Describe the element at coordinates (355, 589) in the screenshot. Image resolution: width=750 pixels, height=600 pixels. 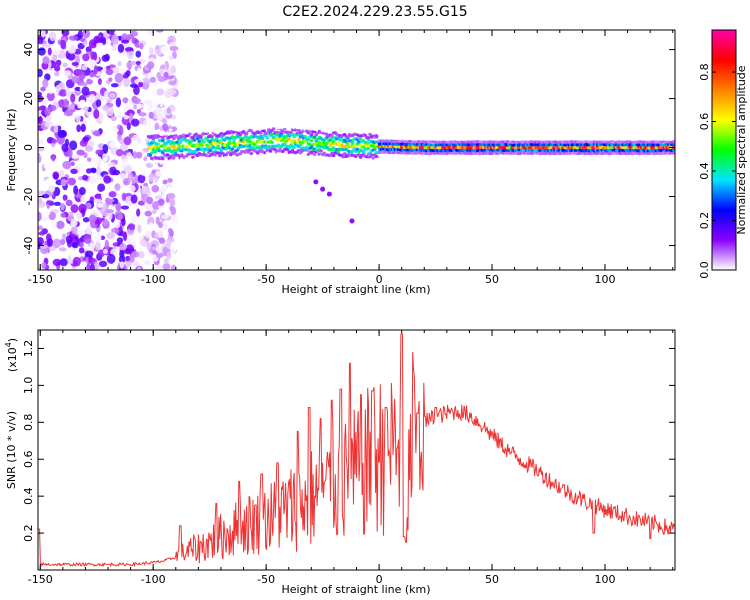
I see `snr-x-axis-label: Height of straight line (km)` at that location.